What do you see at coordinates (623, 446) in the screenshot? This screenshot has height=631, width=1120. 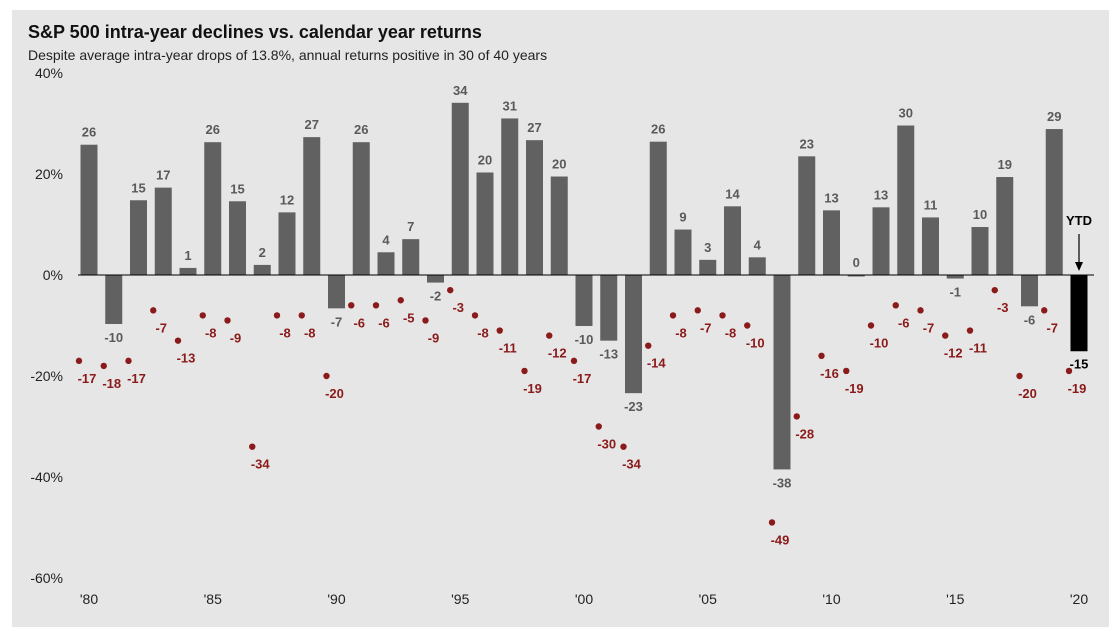 I see `decline-dot-2002` at bounding box center [623, 446].